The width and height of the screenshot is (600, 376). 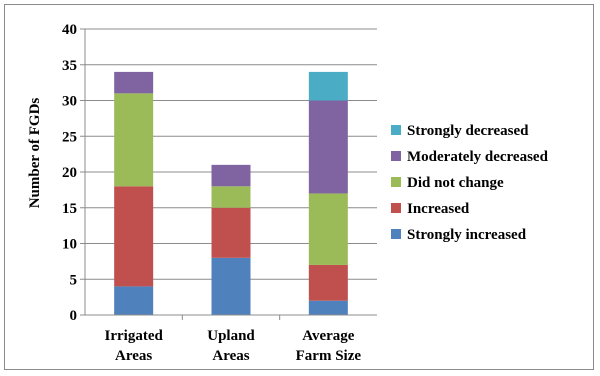 I want to click on legend-label: Did not change, so click(x=455, y=183).